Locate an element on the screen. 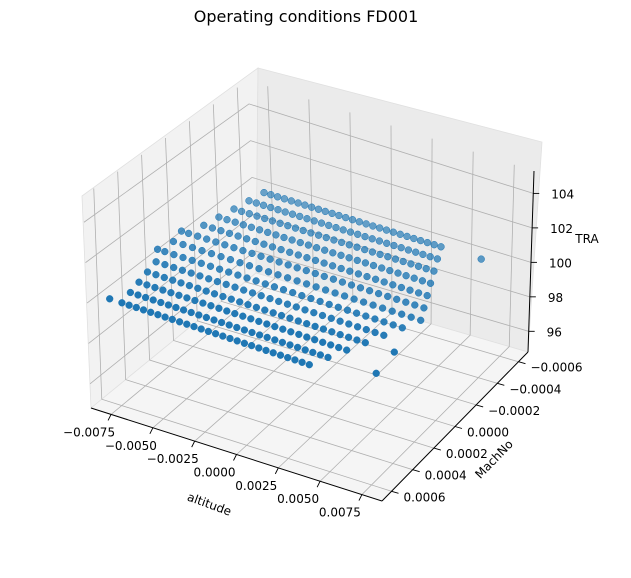 This screenshot has height=578, width=631. x-tick-label-2: −0.0025 is located at coordinates (173, 459).